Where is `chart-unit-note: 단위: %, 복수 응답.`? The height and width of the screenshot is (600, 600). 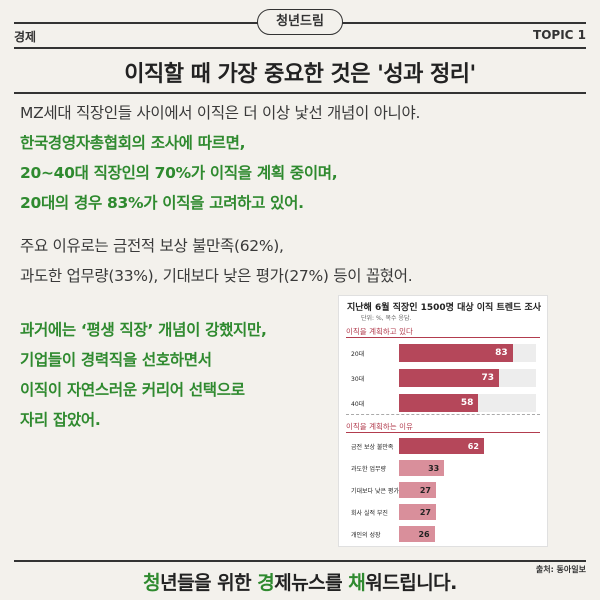 chart-unit-note: 단위: %, 복수 응답. is located at coordinates (386, 318).